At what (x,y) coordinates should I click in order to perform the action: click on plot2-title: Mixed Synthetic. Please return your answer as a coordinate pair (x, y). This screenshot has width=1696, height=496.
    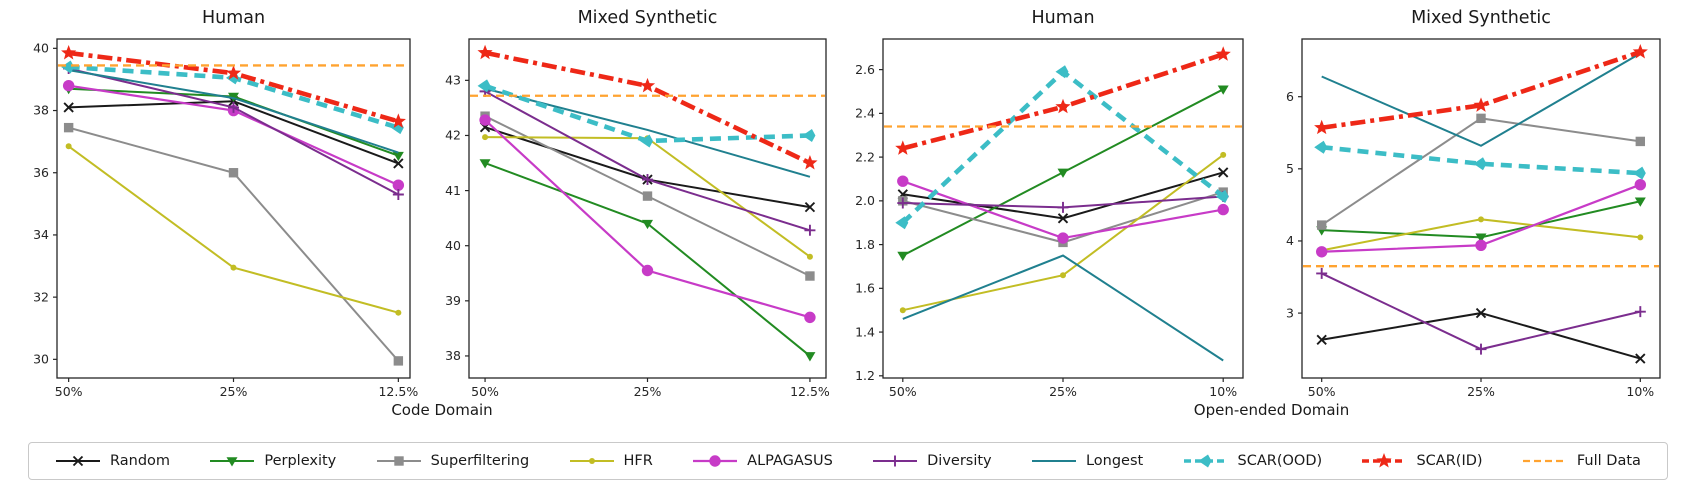
    Looking at the image, I should click on (647, 18).